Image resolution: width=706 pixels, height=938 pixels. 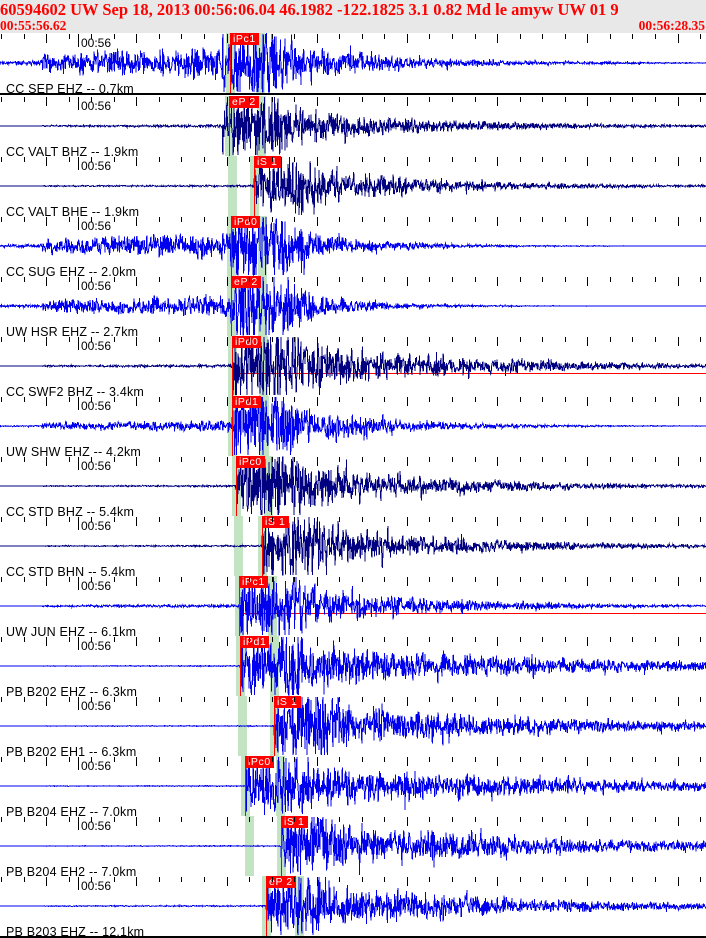 I want to click on trace-row: iPd0 CC SUG EHZ -- 2.0km, so click(x=353, y=246).